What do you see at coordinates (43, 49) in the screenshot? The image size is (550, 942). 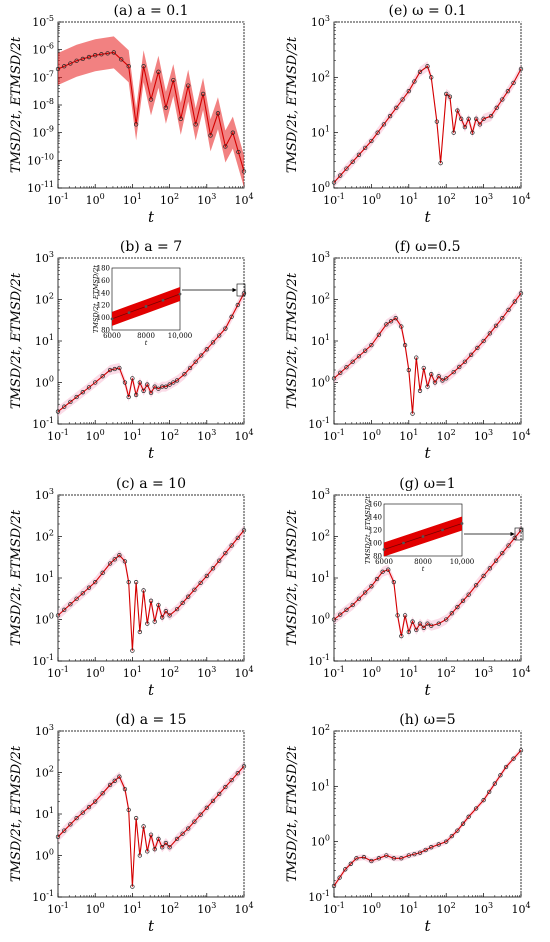 I see `y-tick-label: 10⁻⁶` at bounding box center [43, 49].